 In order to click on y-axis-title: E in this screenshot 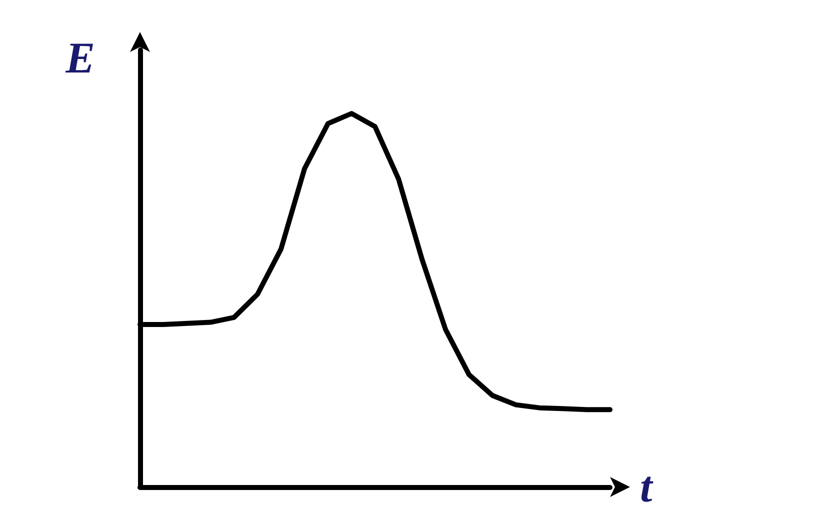, I will do `click(79, 58)`.